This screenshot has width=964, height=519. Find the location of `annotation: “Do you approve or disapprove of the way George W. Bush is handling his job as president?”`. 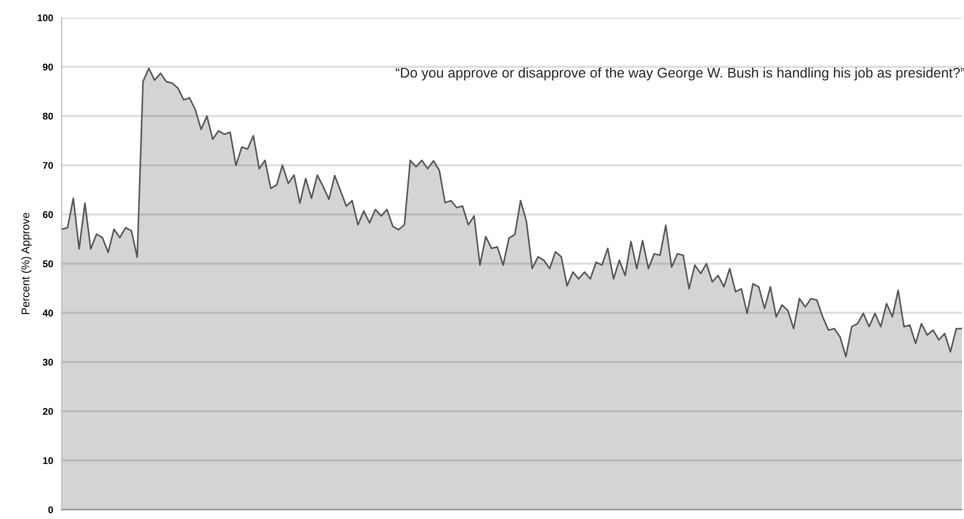

annotation: “Do you approve or disapprove of the way George W. Bush is handling his job as president?” is located at coordinates (680, 73).